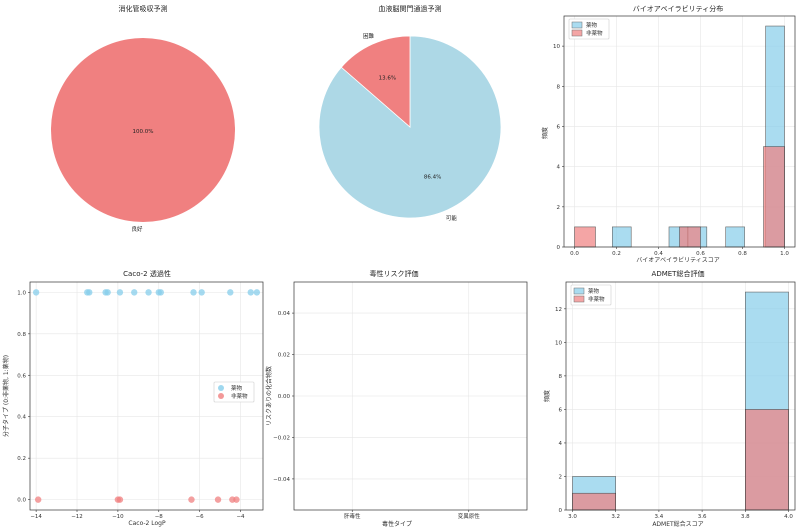  I want to click on x-tick-label-1: 変異原性, so click(469, 516).